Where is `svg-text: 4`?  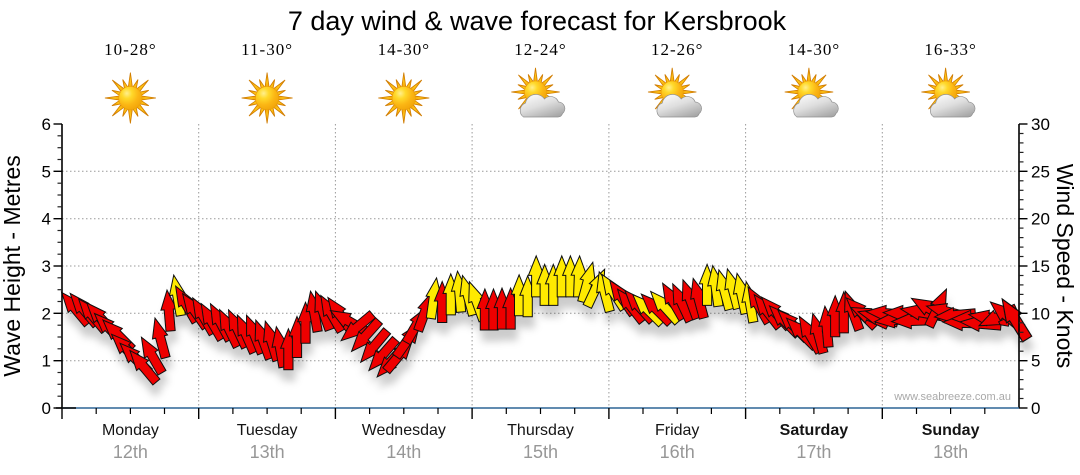
svg-text: 4 is located at coordinates (46, 219).